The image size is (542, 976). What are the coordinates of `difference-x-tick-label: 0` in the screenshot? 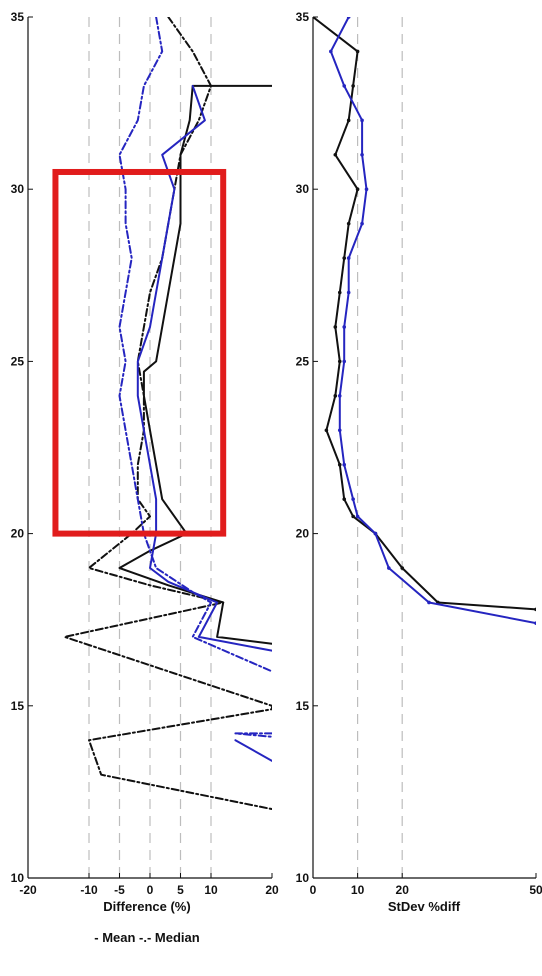 It's located at (150, 890).